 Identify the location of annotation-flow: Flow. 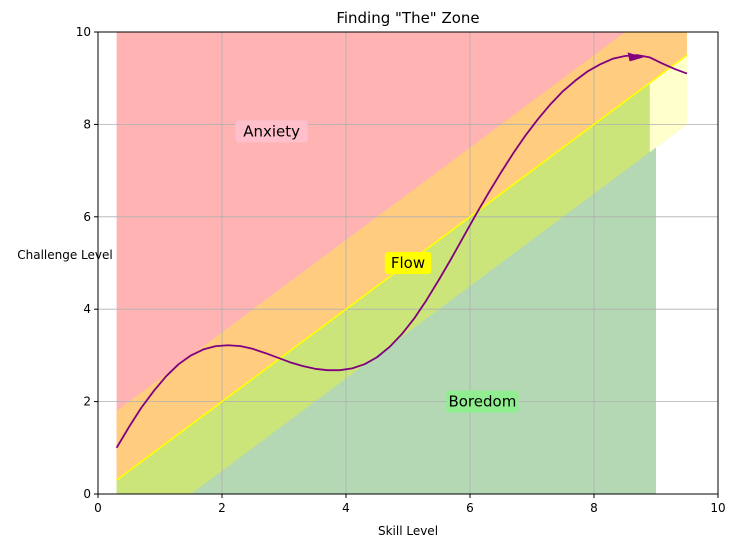
(408, 263).